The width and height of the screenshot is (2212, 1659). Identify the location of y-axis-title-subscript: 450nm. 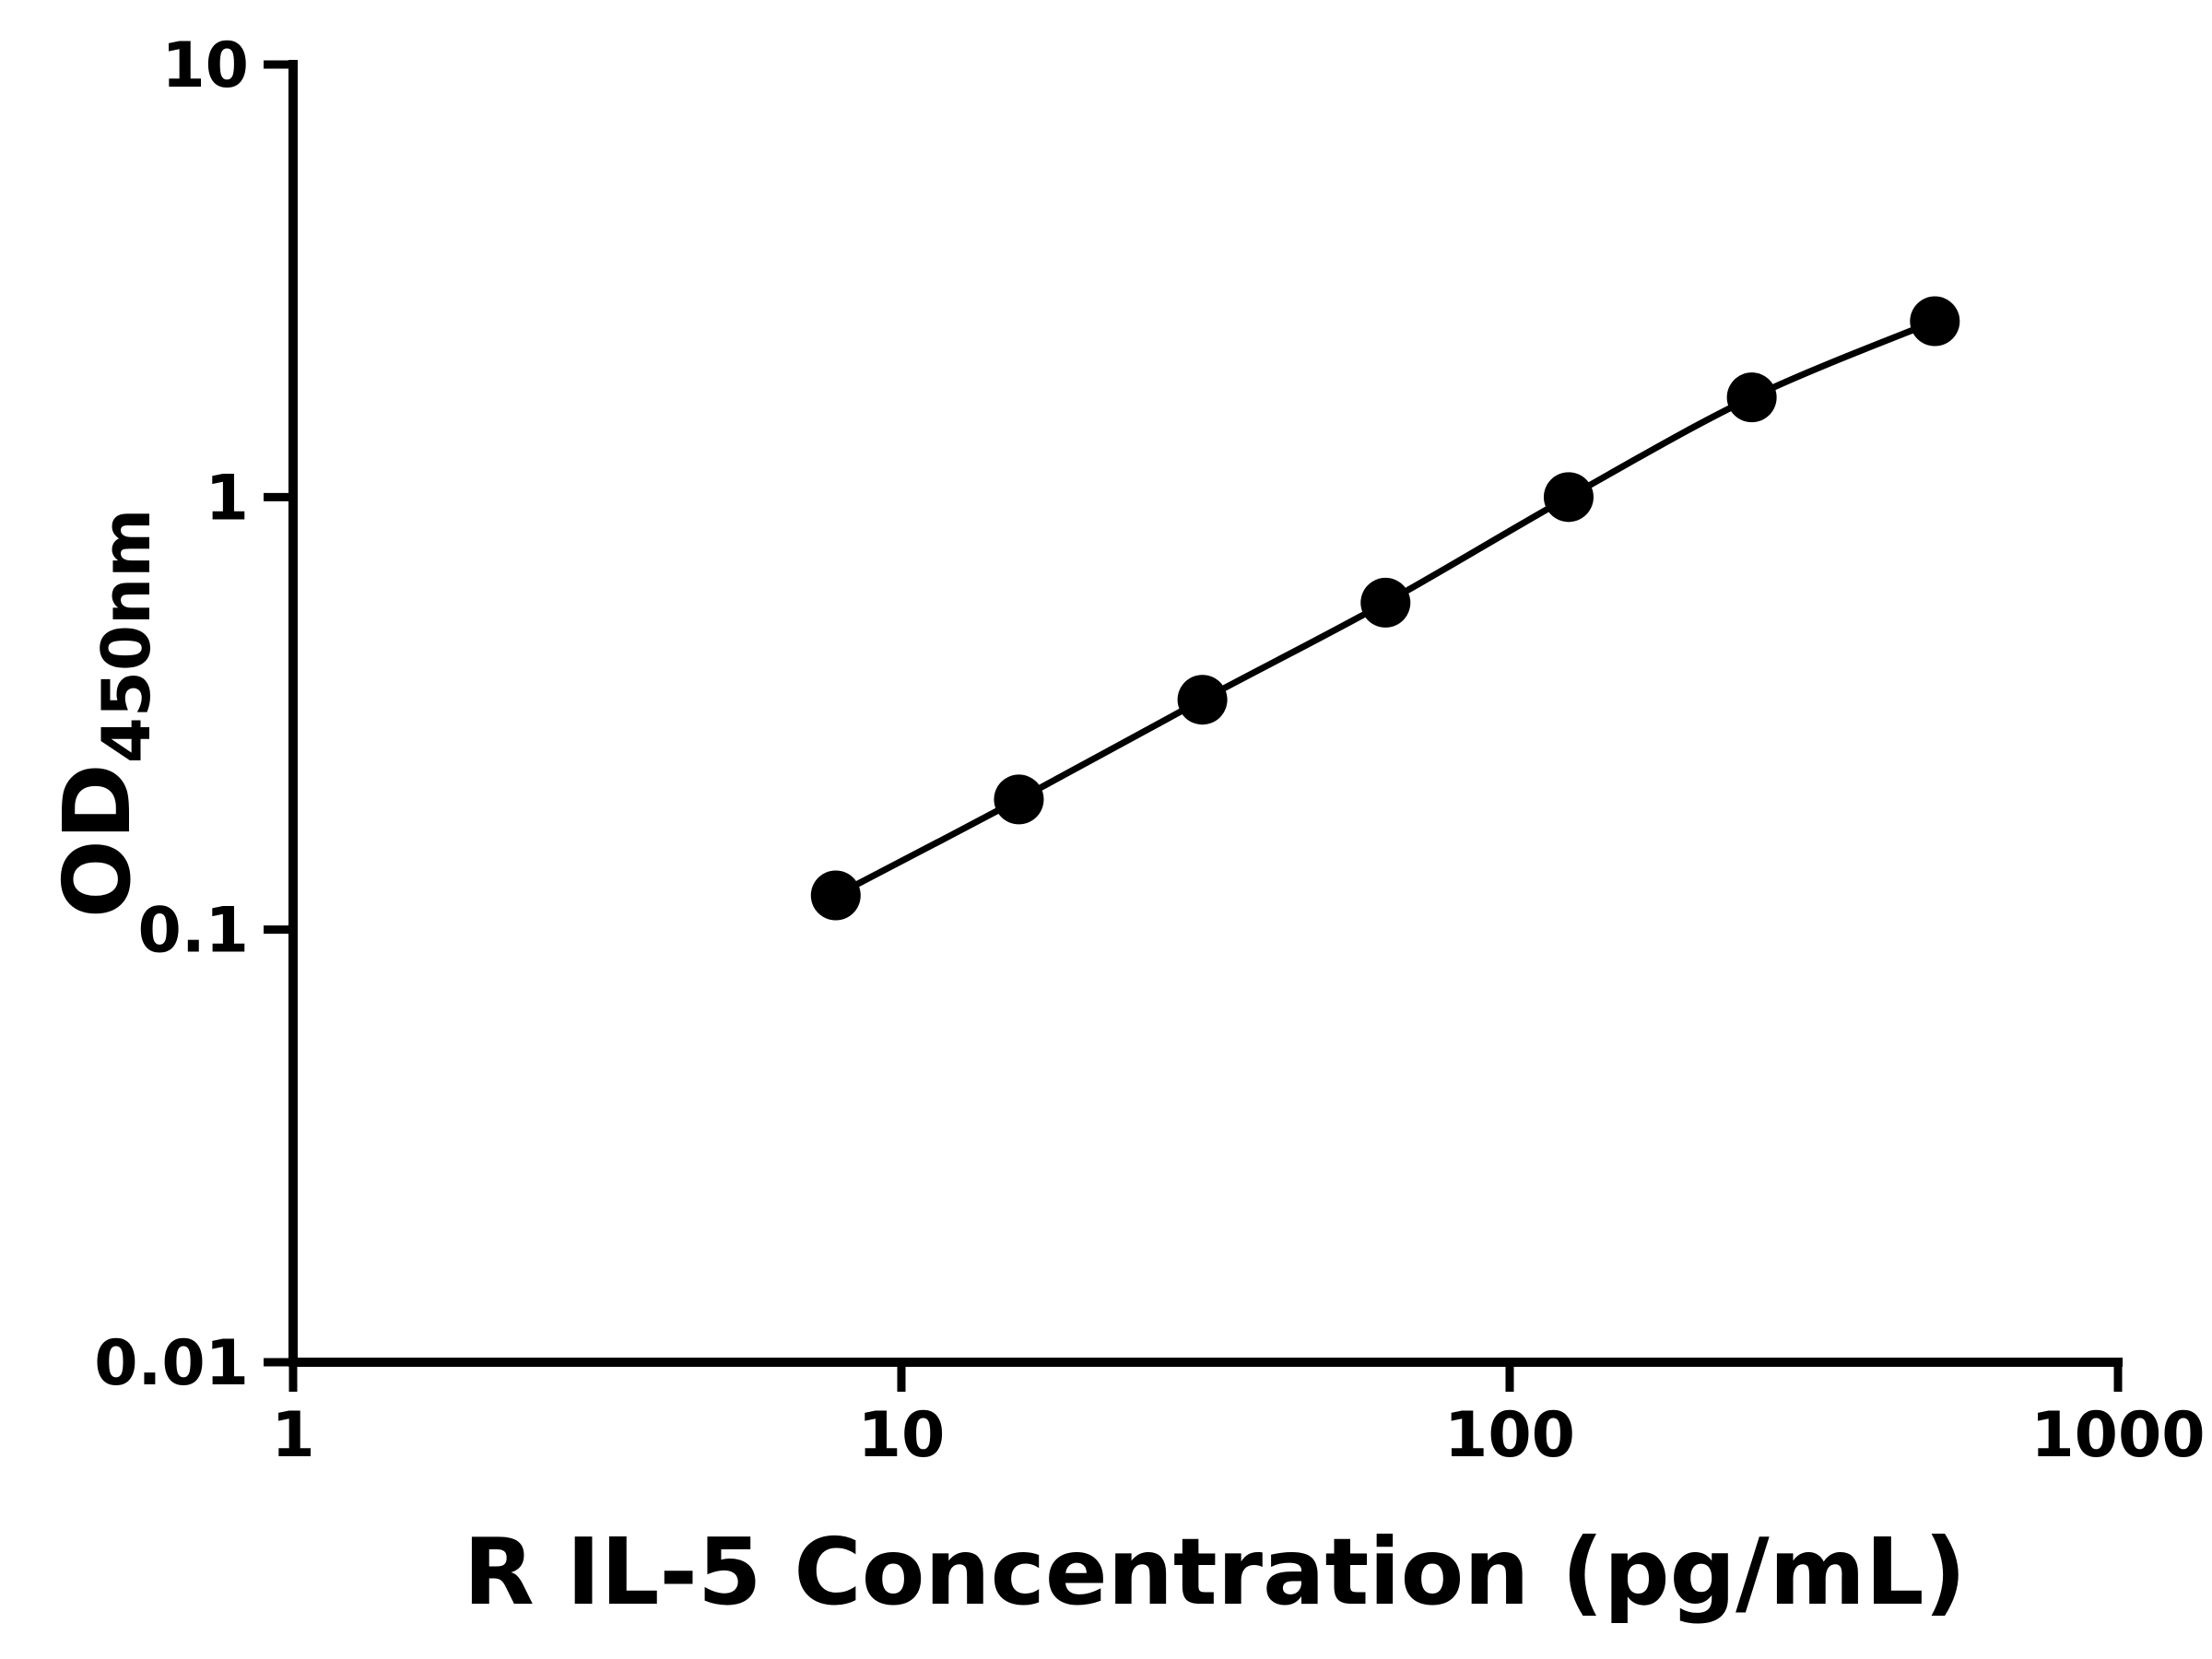
(126, 636).